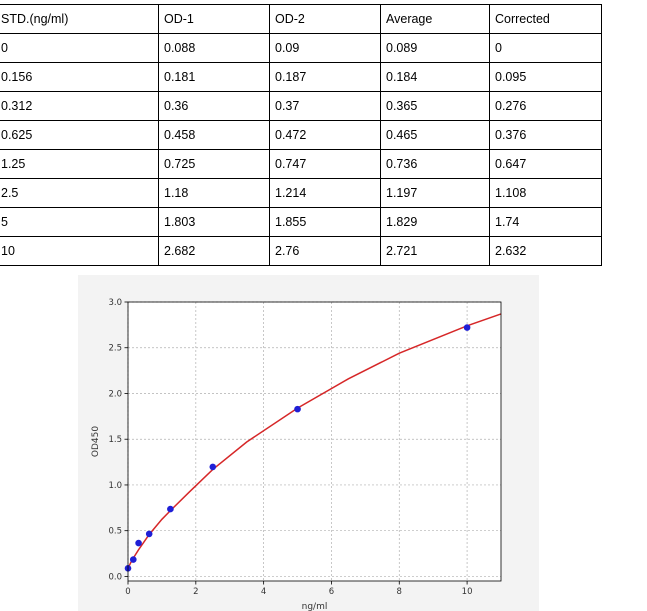 This screenshot has width=647, height=611. I want to click on table-cell: 2.721, so click(435, 251).